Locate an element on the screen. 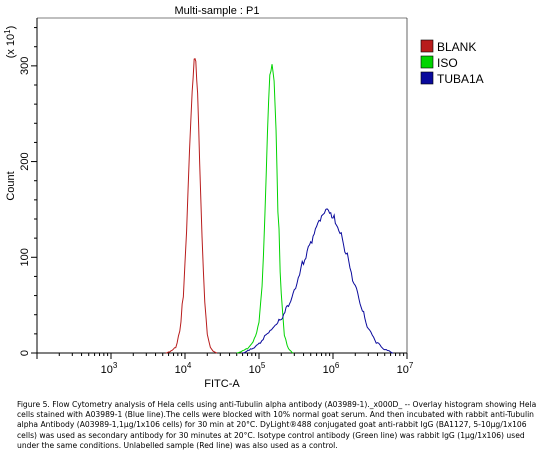 The height and width of the screenshot is (461, 548). y-axis-title: Count is located at coordinates (11, 185).